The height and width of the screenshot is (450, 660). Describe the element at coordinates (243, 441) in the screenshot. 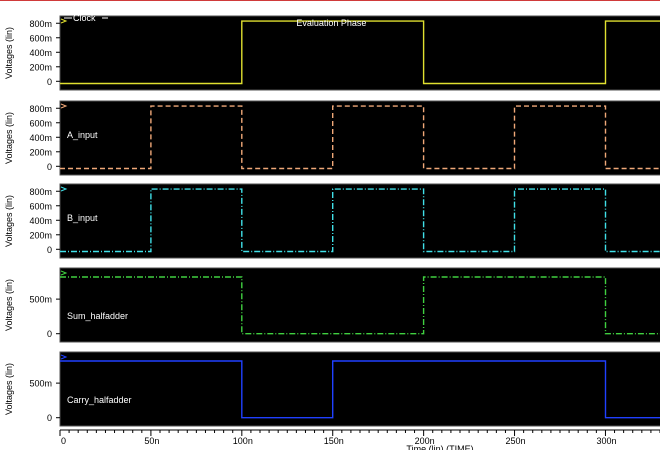

I see `x-tick-label: 100n` at that location.